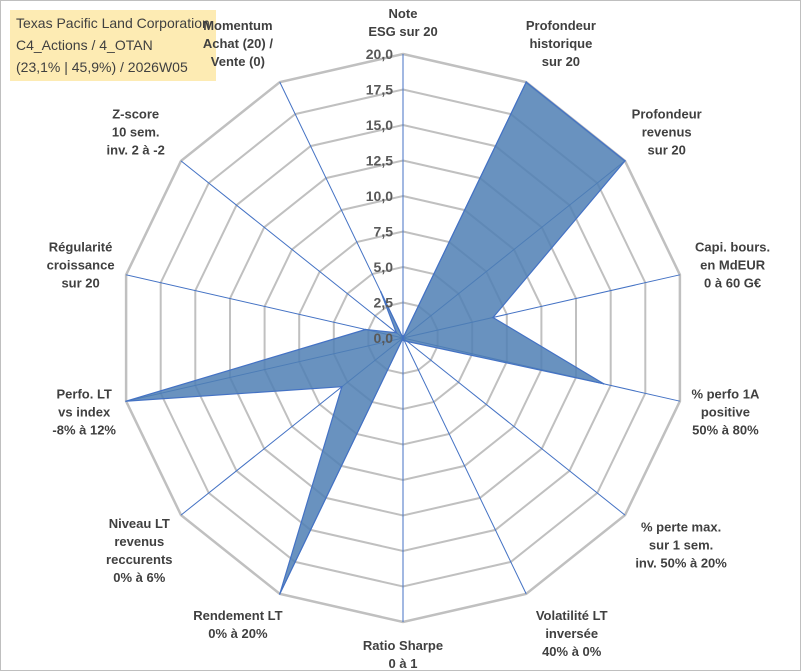 Image resolution: width=801 pixels, height=671 pixels. Describe the element at coordinates (237, 624) in the screenshot. I see `axis-label-8: Rendement LT 0% à 20%` at that location.